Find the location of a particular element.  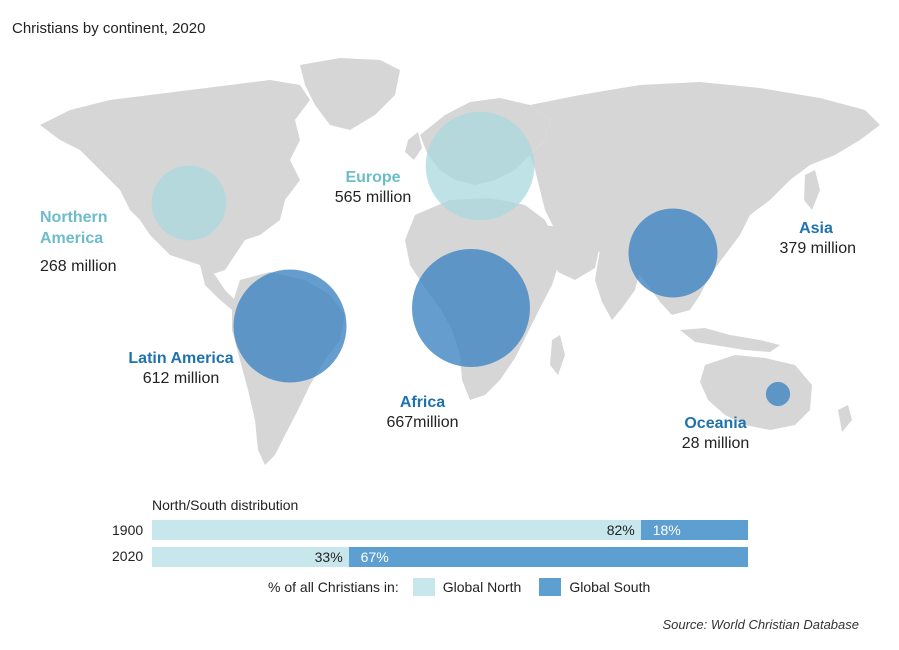

row-year-1900: 1900 is located at coordinates (128, 530).